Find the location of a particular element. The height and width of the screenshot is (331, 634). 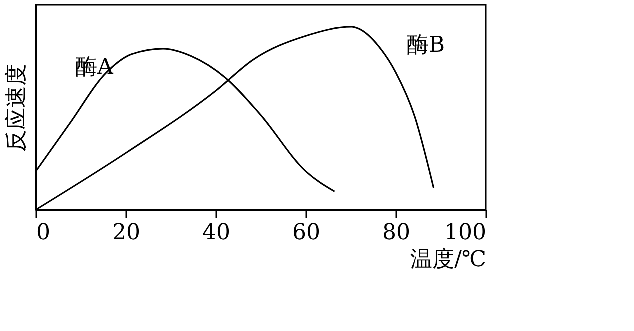

x-tick-label: 20 is located at coordinates (126, 233).